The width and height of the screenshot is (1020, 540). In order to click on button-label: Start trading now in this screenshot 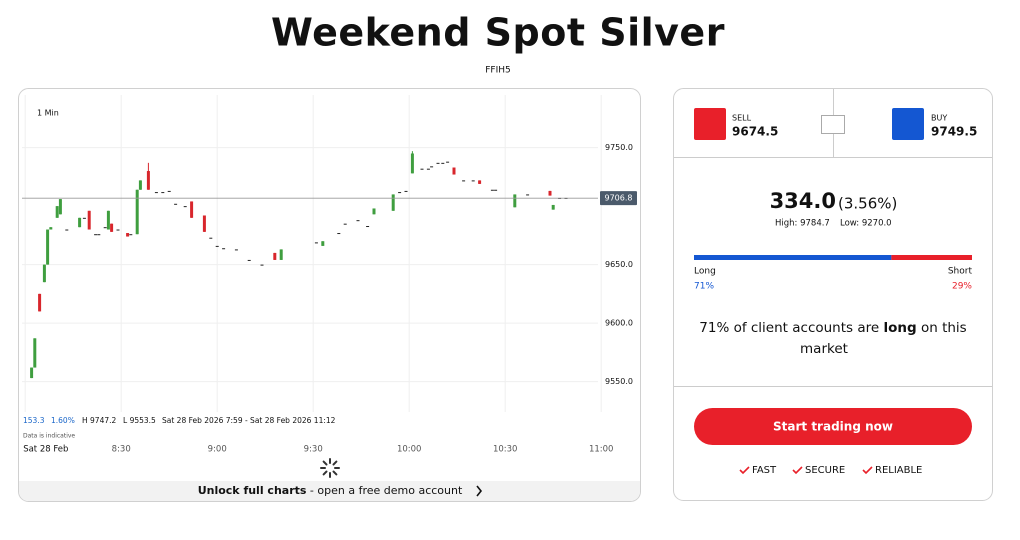, I will do `click(833, 427)`.